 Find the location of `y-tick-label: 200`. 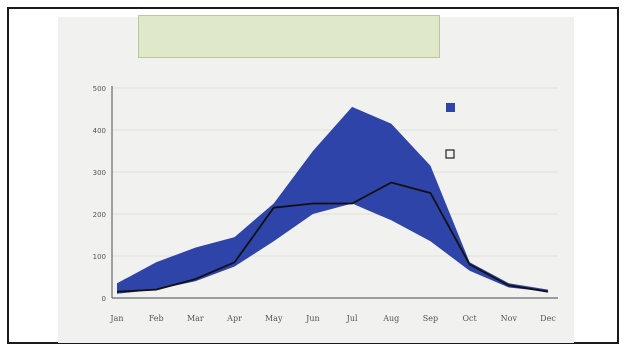

y-tick-label: 200 is located at coordinates (99, 215).